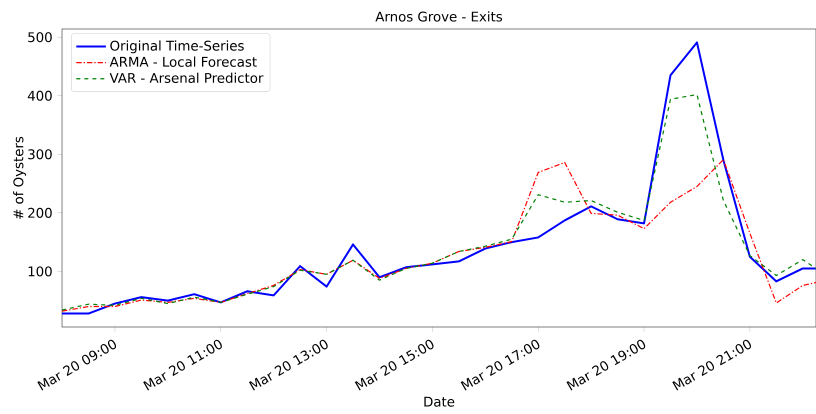 This screenshot has width=816, height=414. Describe the element at coordinates (187, 77) in the screenshot. I see `legend-label: VAR - Arsenal Predictor` at that location.